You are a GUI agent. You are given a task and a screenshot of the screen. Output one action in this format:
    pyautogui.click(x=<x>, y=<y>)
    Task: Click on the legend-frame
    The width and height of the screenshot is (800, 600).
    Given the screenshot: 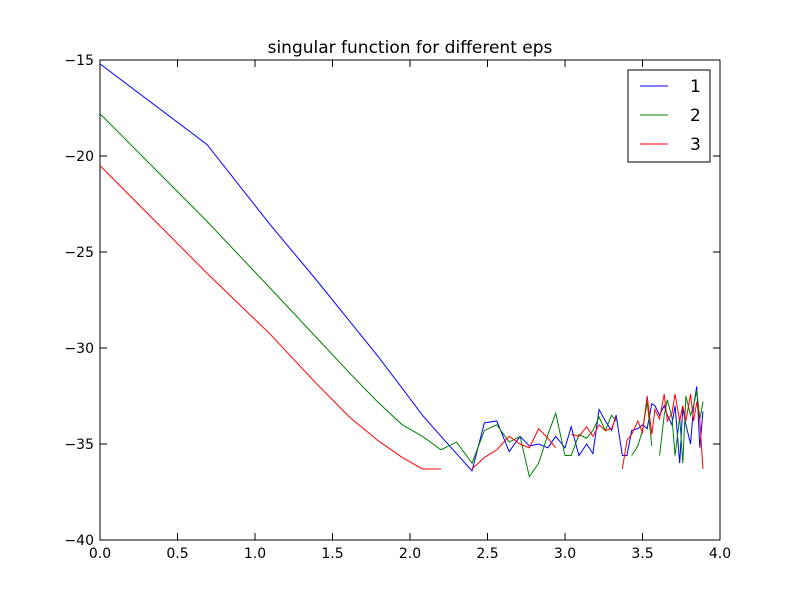 What is the action you would take?
    pyautogui.click(x=669, y=116)
    